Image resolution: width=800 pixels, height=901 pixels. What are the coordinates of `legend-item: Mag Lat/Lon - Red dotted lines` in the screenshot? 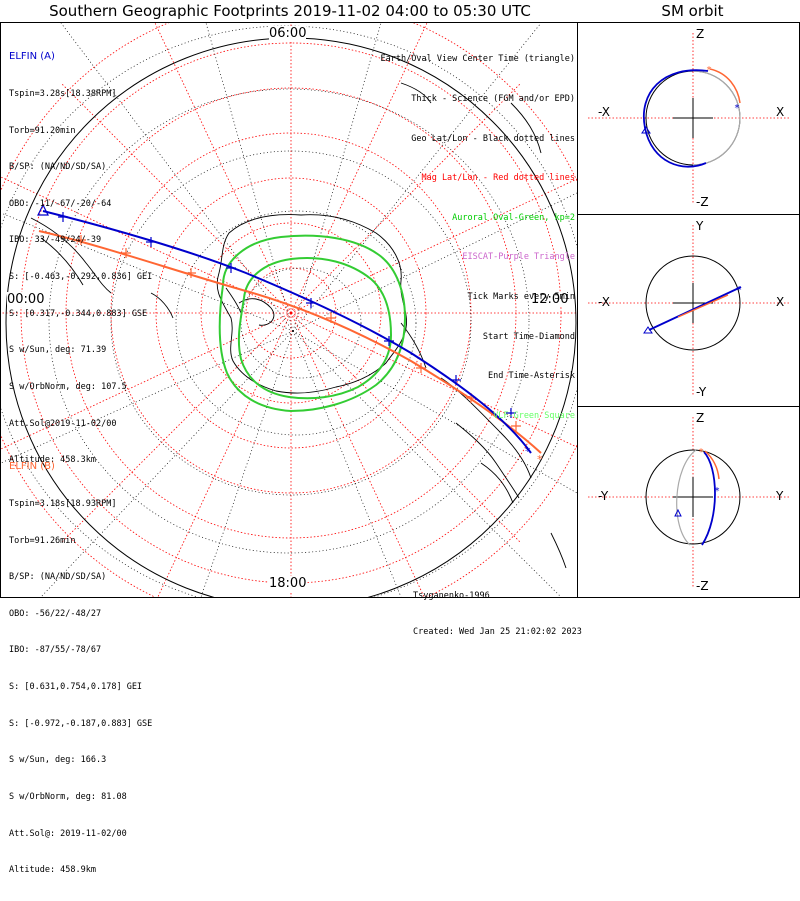 It's located at (498, 178).